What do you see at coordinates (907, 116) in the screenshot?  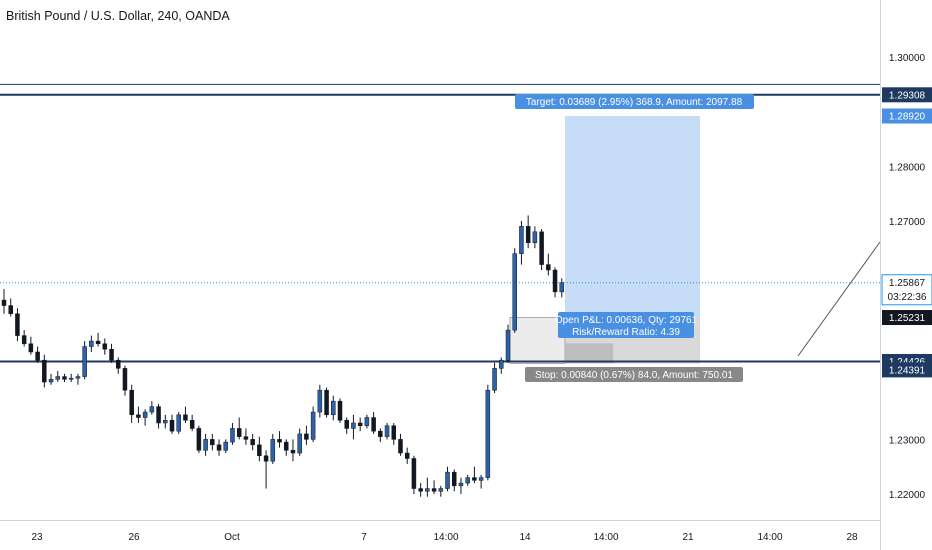 I see `svg-text: 1.28920` at bounding box center [907, 116].